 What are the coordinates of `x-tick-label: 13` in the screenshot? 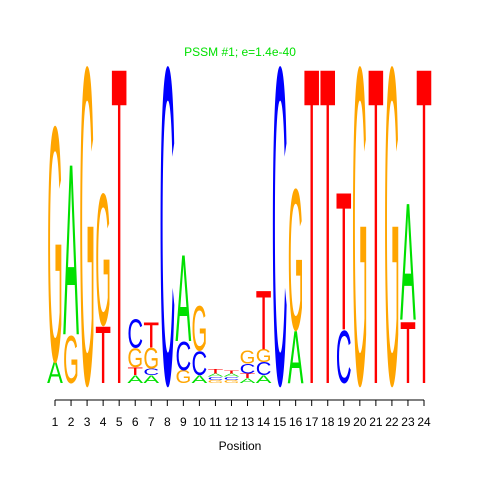 It's located at (248, 422).